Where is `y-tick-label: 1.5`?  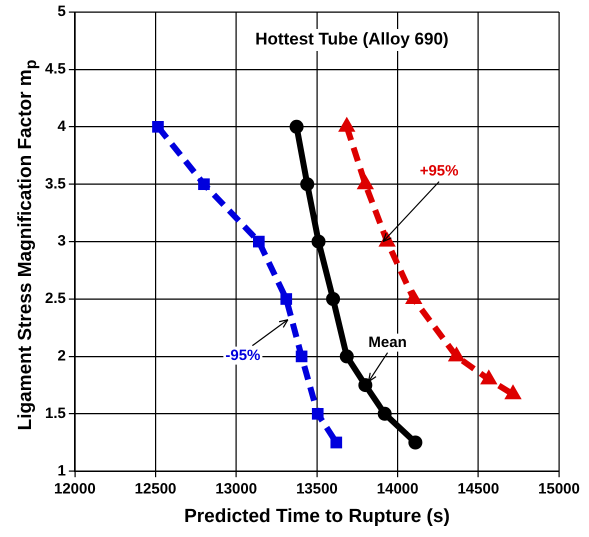
y-tick-label: 1.5 is located at coordinates (55, 413).